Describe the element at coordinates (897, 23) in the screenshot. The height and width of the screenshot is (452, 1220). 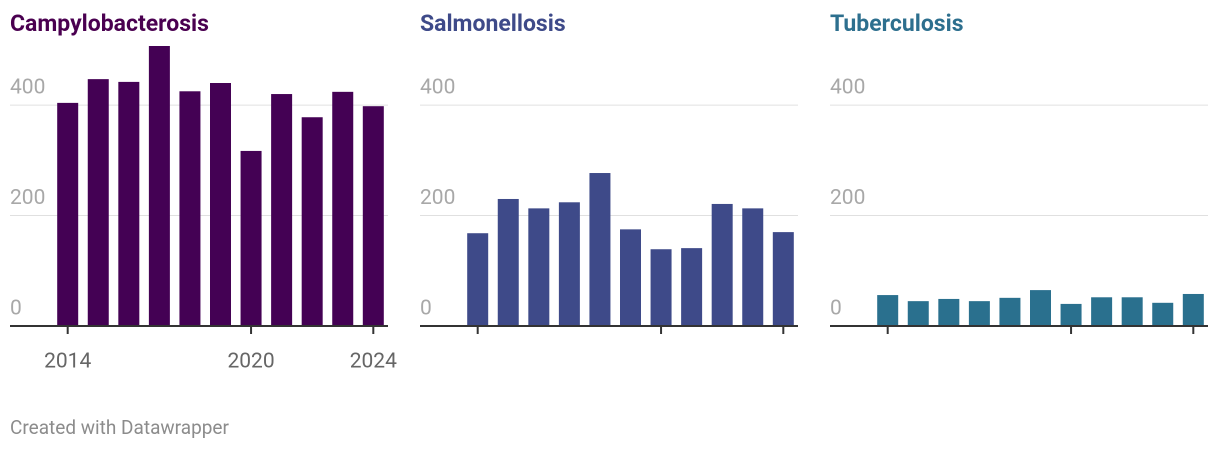
I see `chart-title: Tuberculosis` at that location.